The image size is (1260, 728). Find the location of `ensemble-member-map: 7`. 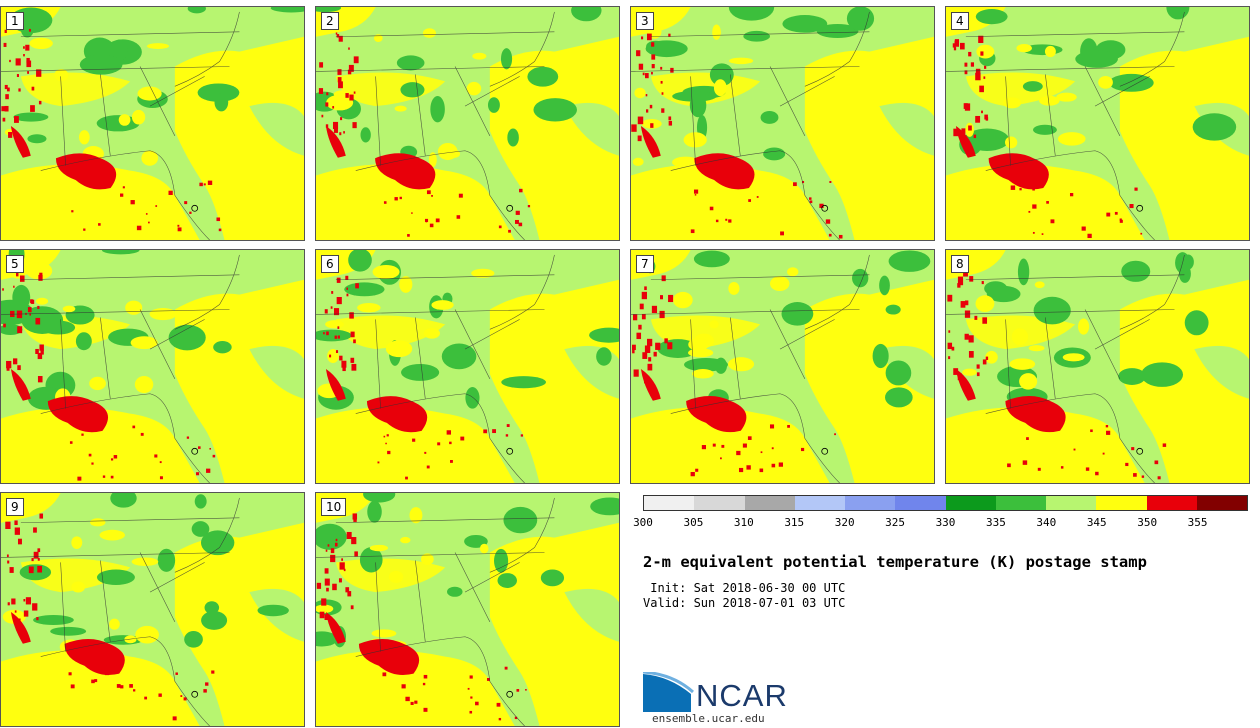

ensemble-member-map: 7 is located at coordinates (782, 366).